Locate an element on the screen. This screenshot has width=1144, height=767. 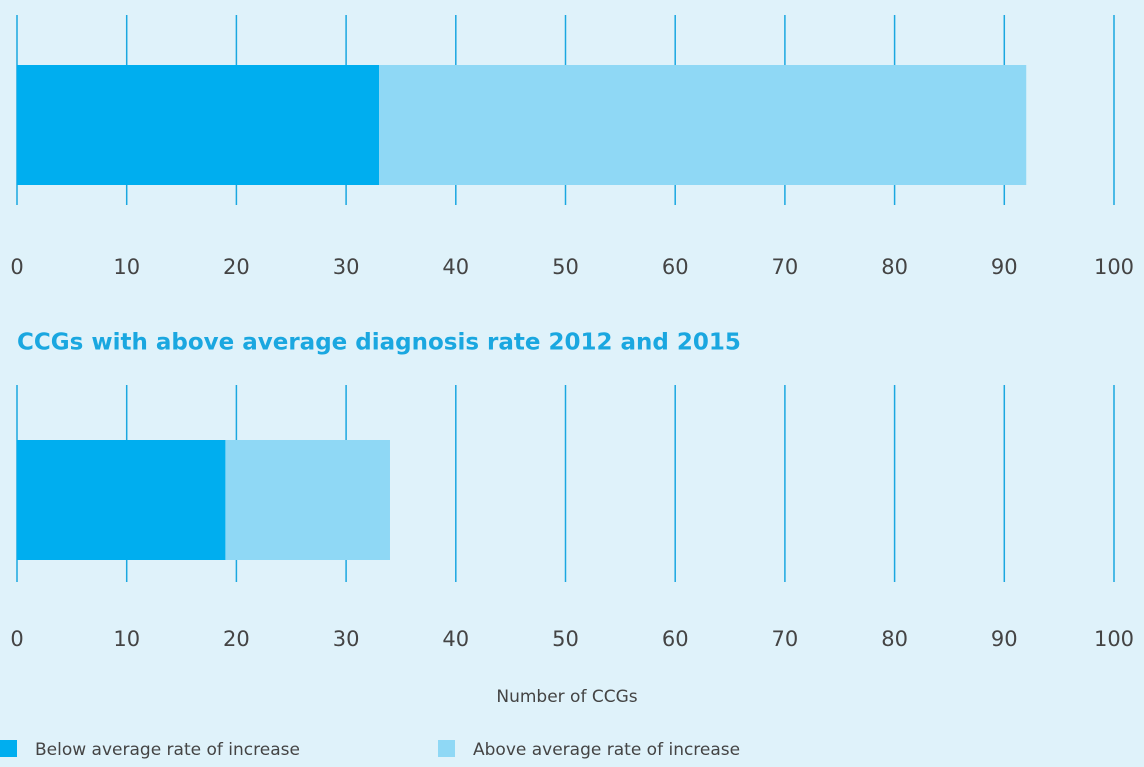
legend-label: Below average rate of increase is located at coordinates (167, 750).